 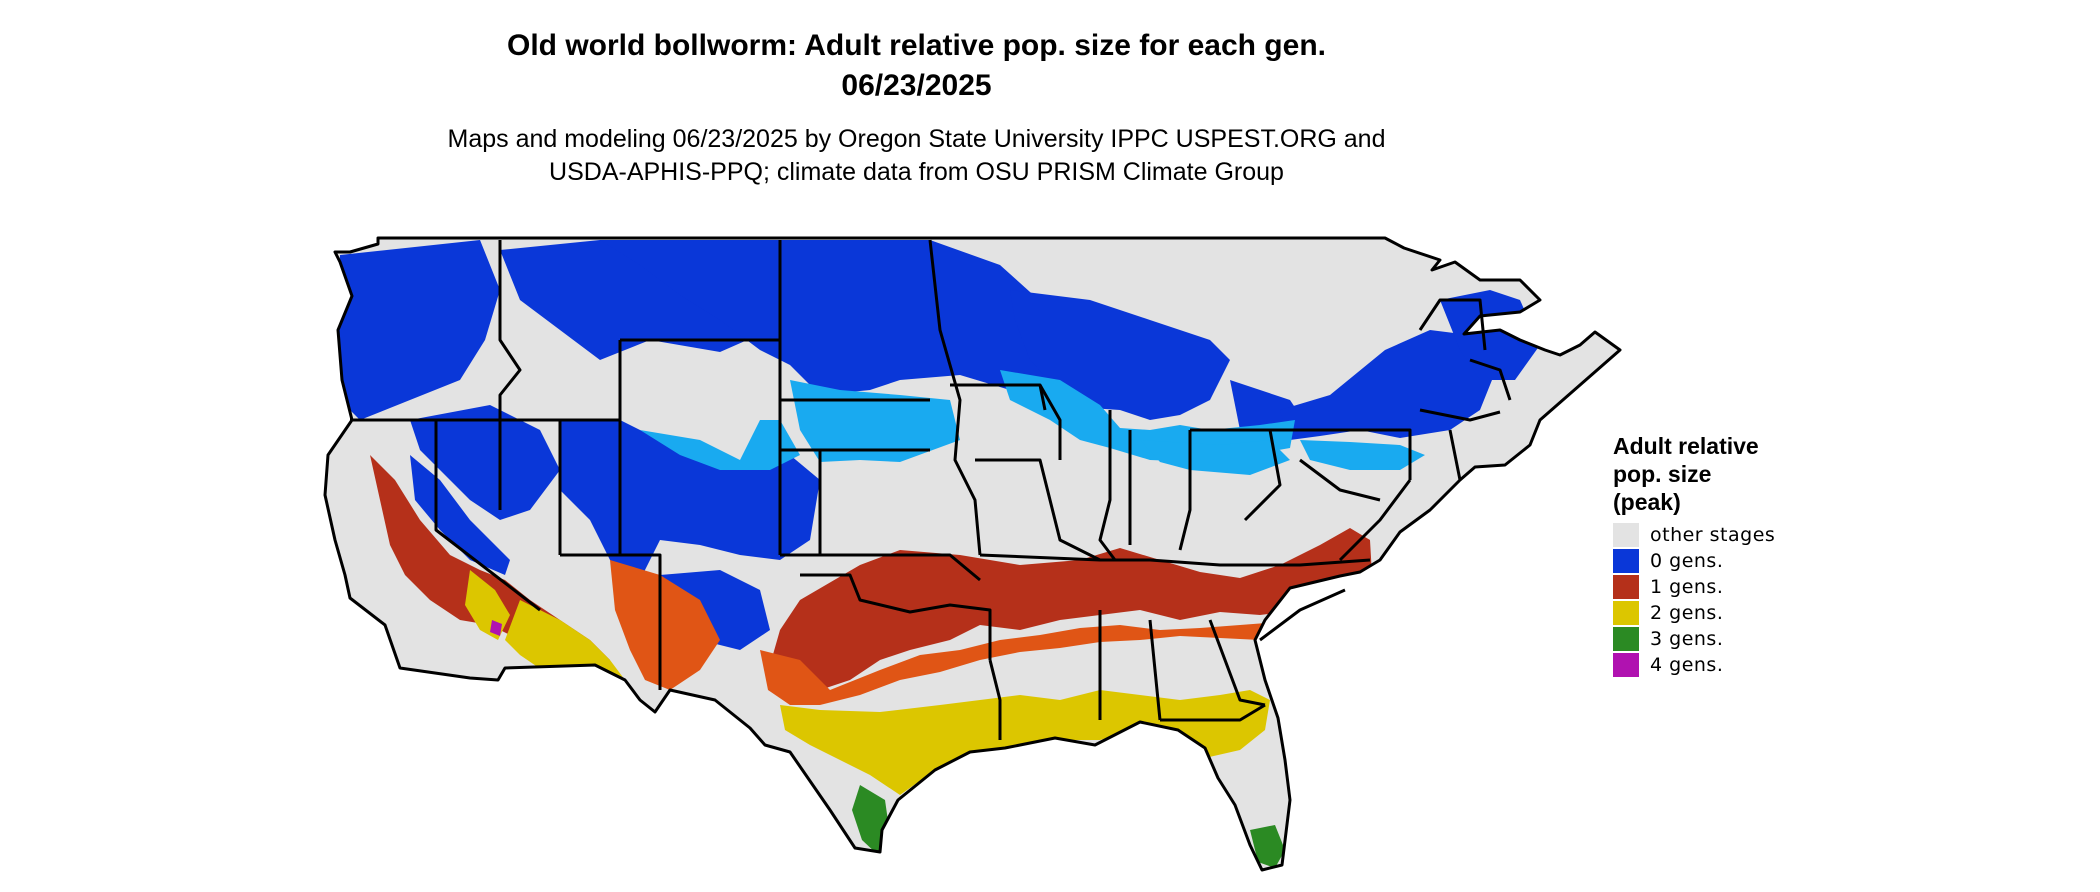 What do you see at coordinates (487, 605) in the screenshot?
I see `gen2-california-desert` at bounding box center [487, 605].